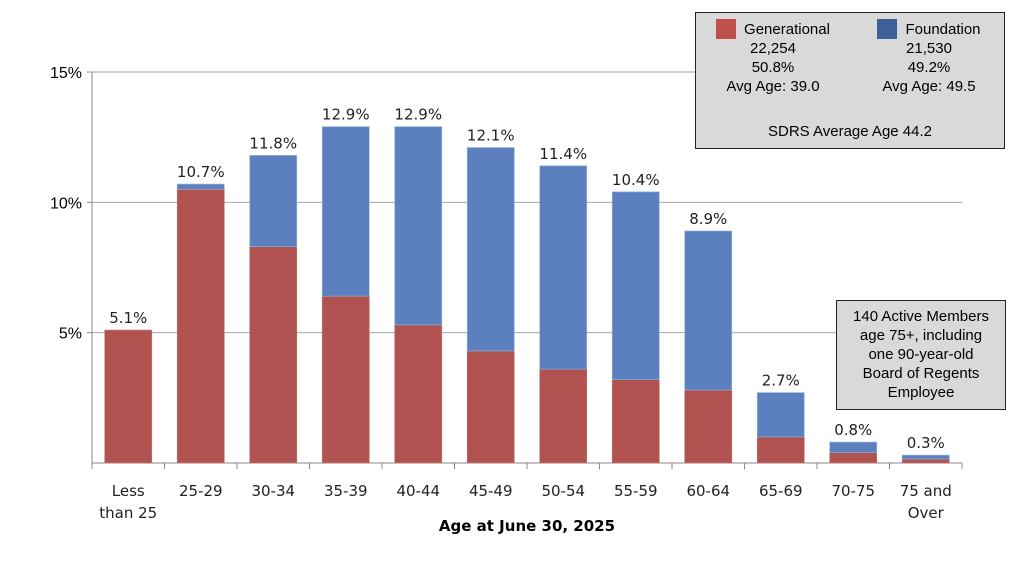 This screenshot has width=1024, height=575. Describe the element at coordinates (853, 430) in the screenshot. I see `data-label: 0.8%` at that location.